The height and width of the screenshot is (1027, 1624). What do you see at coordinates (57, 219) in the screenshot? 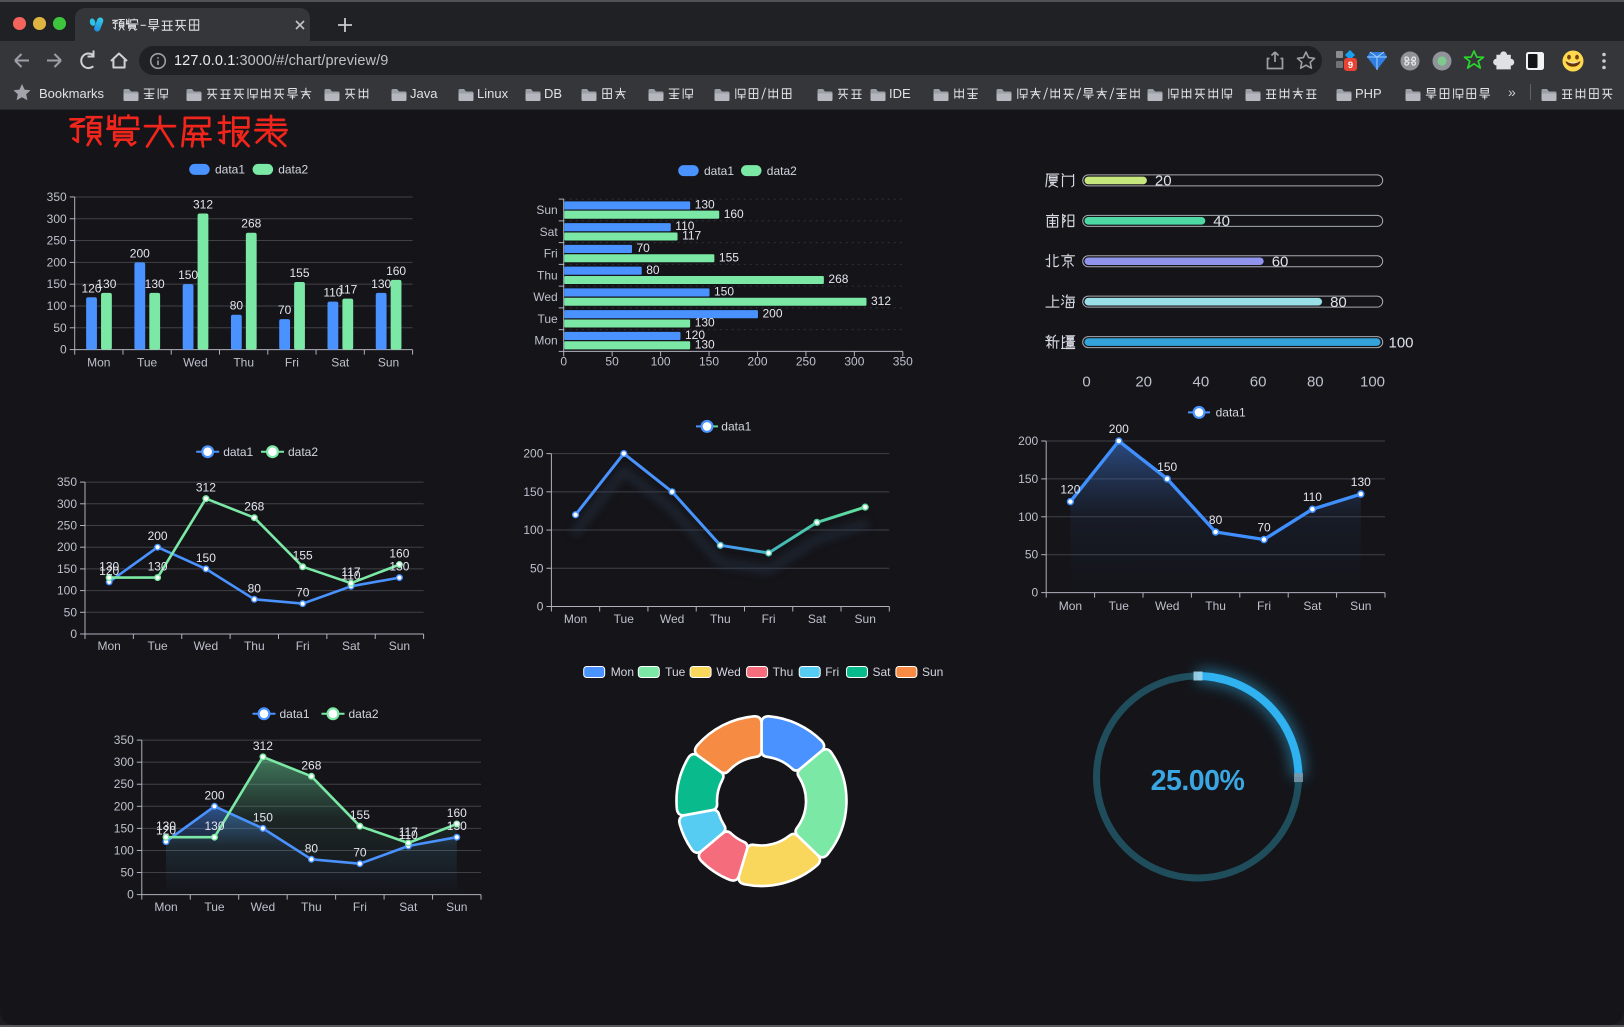
I see `svg-text: 300` at bounding box center [57, 219].